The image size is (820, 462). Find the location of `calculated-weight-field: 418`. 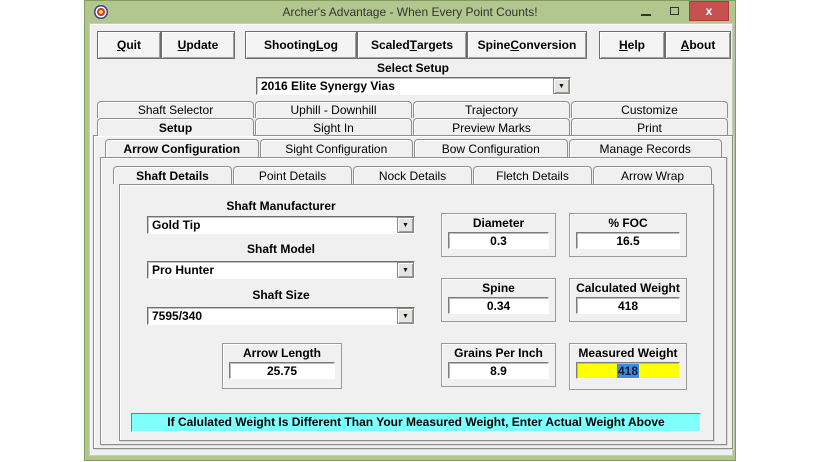

calculated-weight-field: 418 is located at coordinates (628, 305).